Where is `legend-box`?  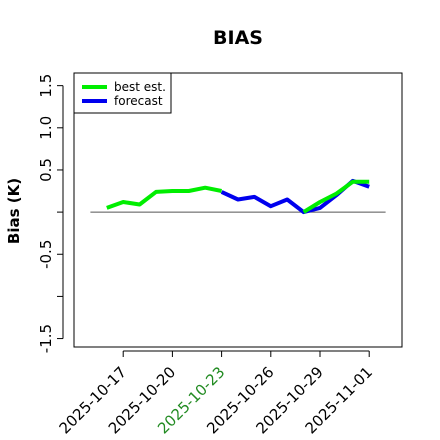
legend-box is located at coordinates (122, 93).